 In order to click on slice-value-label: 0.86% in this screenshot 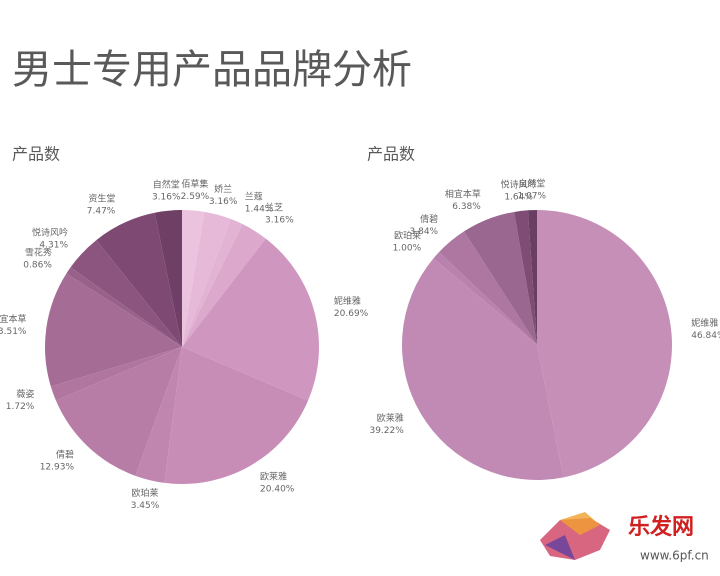, I will do `click(37, 266)`.